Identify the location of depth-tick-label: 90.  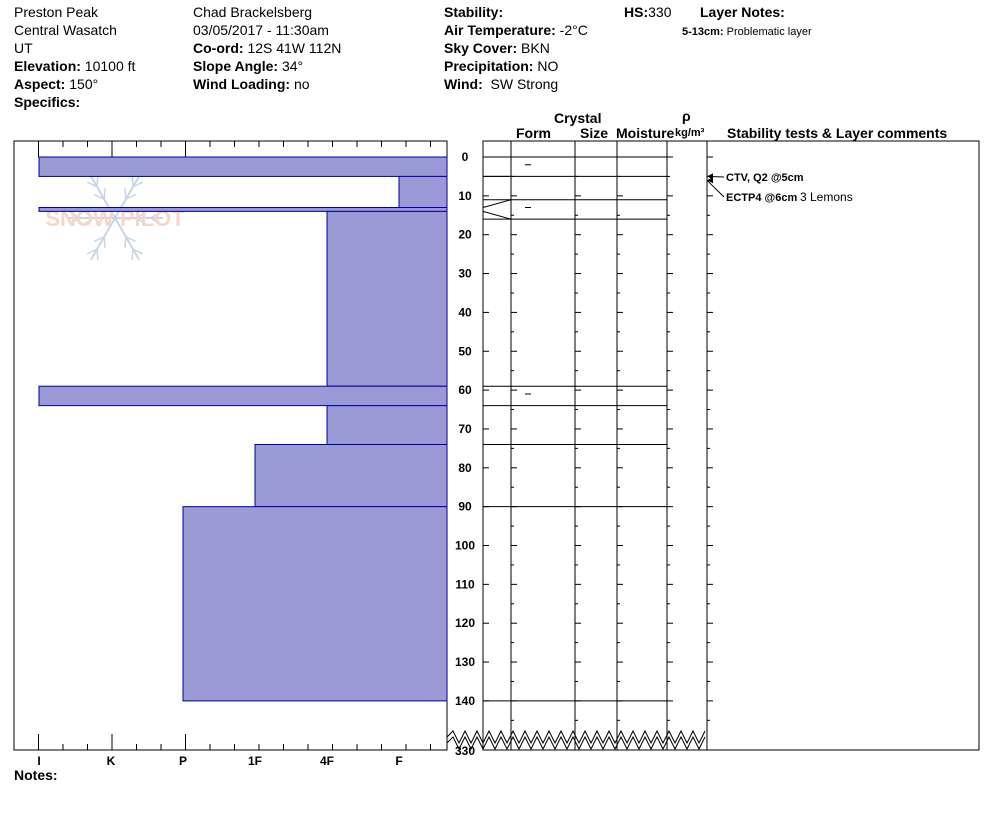
(465, 507).